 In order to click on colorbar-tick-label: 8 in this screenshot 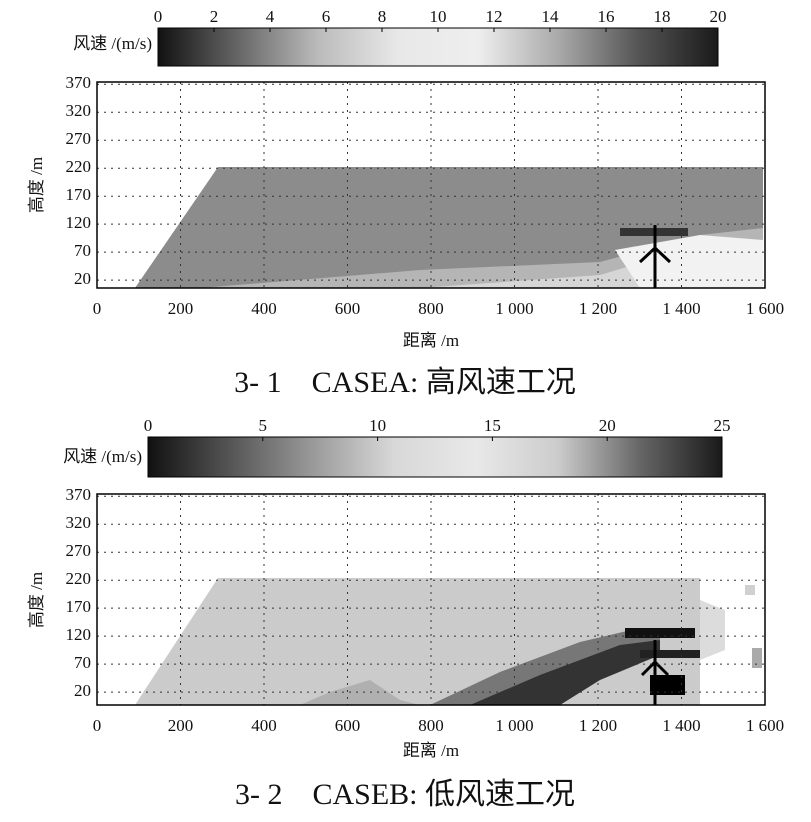, I will do `click(382, 16)`.